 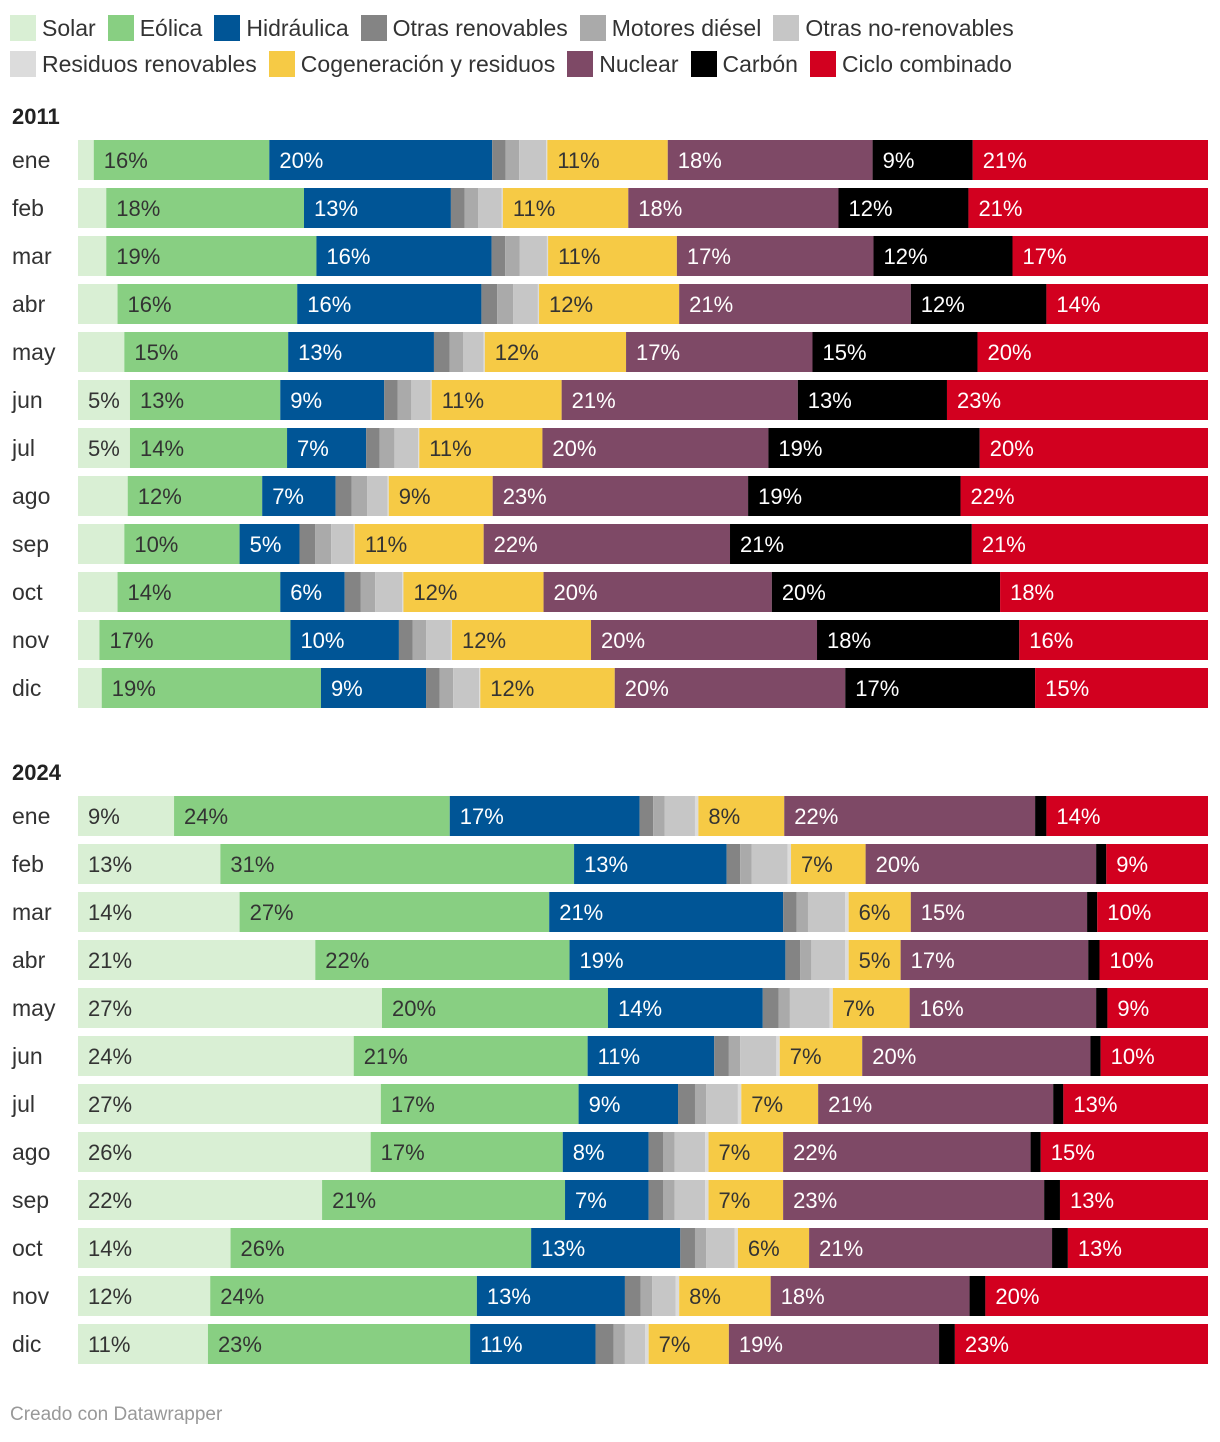 What do you see at coordinates (1017, 1296) in the screenshot?
I see `data-label-ciclo-combinado: 20%` at bounding box center [1017, 1296].